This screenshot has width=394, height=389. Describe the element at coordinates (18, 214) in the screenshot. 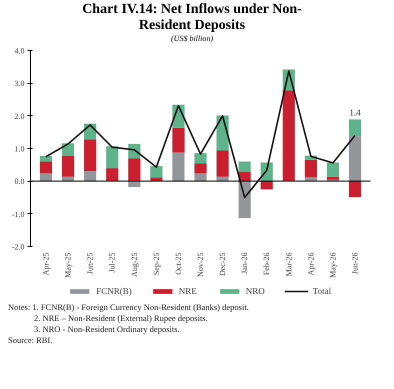

I see `y-tick-label: -1.0` at that location.